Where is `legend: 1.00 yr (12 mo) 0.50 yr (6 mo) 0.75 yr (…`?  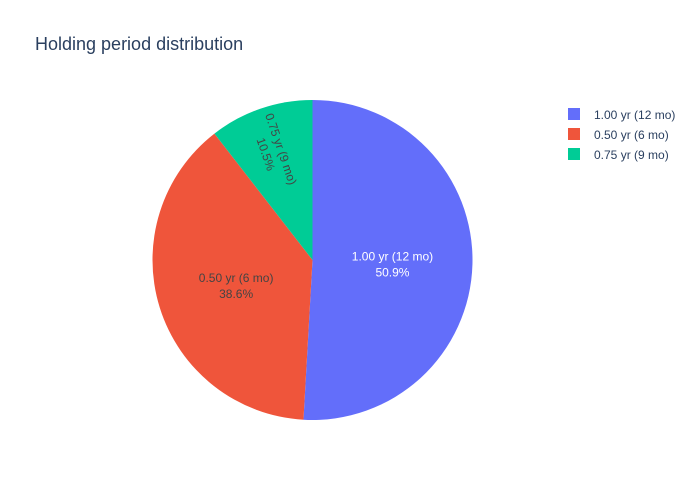
legend: 1.00 yr (12 mo) 0.50 yr (6 mo) 0.75 yr (… is located at coordinates (621, 135).